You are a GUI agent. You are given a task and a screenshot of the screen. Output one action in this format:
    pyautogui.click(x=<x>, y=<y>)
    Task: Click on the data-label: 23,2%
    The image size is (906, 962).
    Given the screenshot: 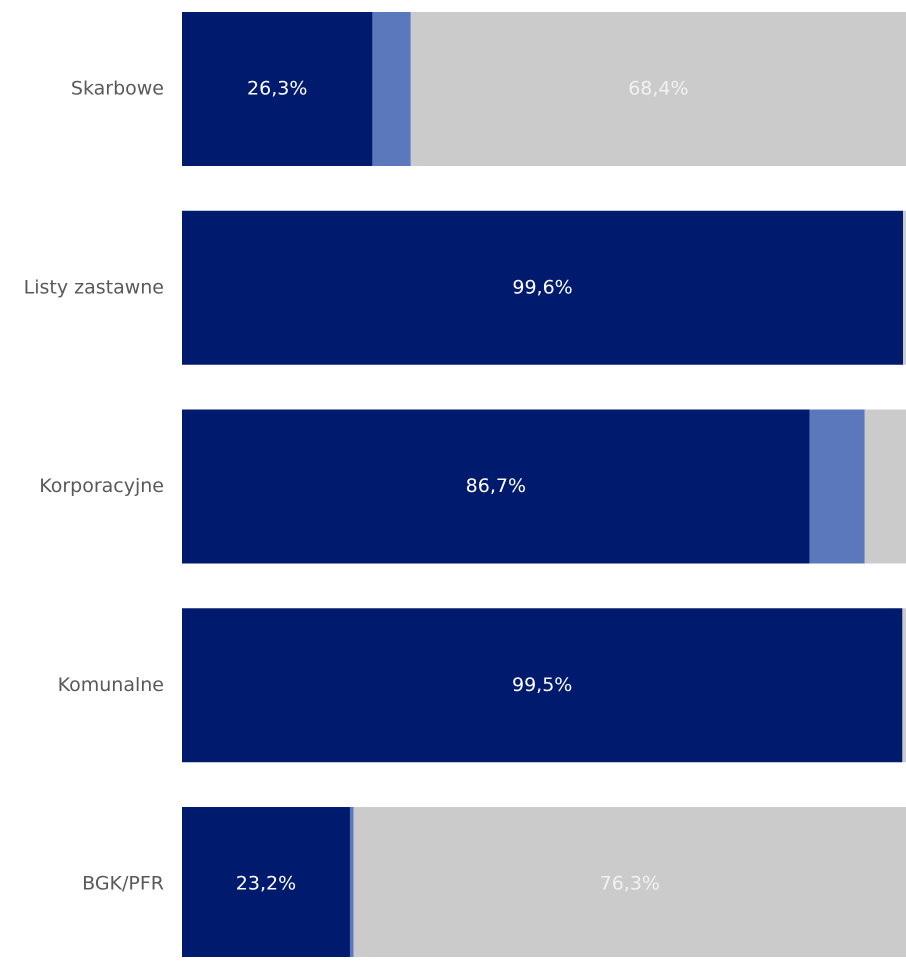 What is the action you would take?
    pyautogui.click(x=266, y=884)
    